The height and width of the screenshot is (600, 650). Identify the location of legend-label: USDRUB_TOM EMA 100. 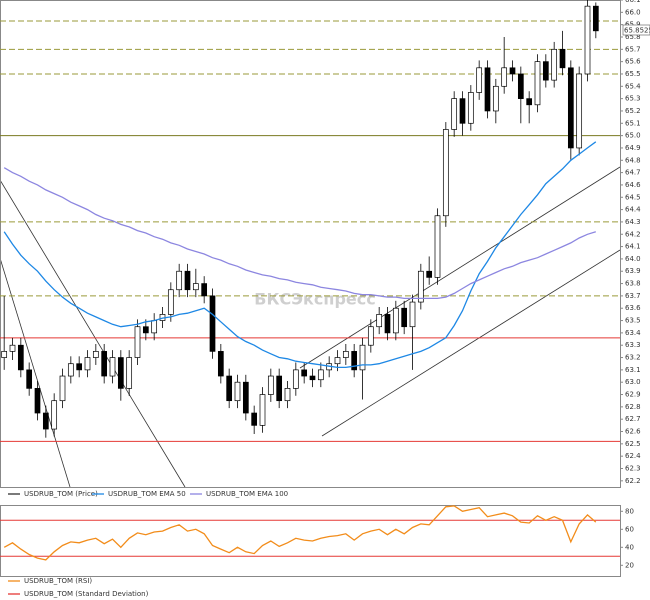
(247, 494).